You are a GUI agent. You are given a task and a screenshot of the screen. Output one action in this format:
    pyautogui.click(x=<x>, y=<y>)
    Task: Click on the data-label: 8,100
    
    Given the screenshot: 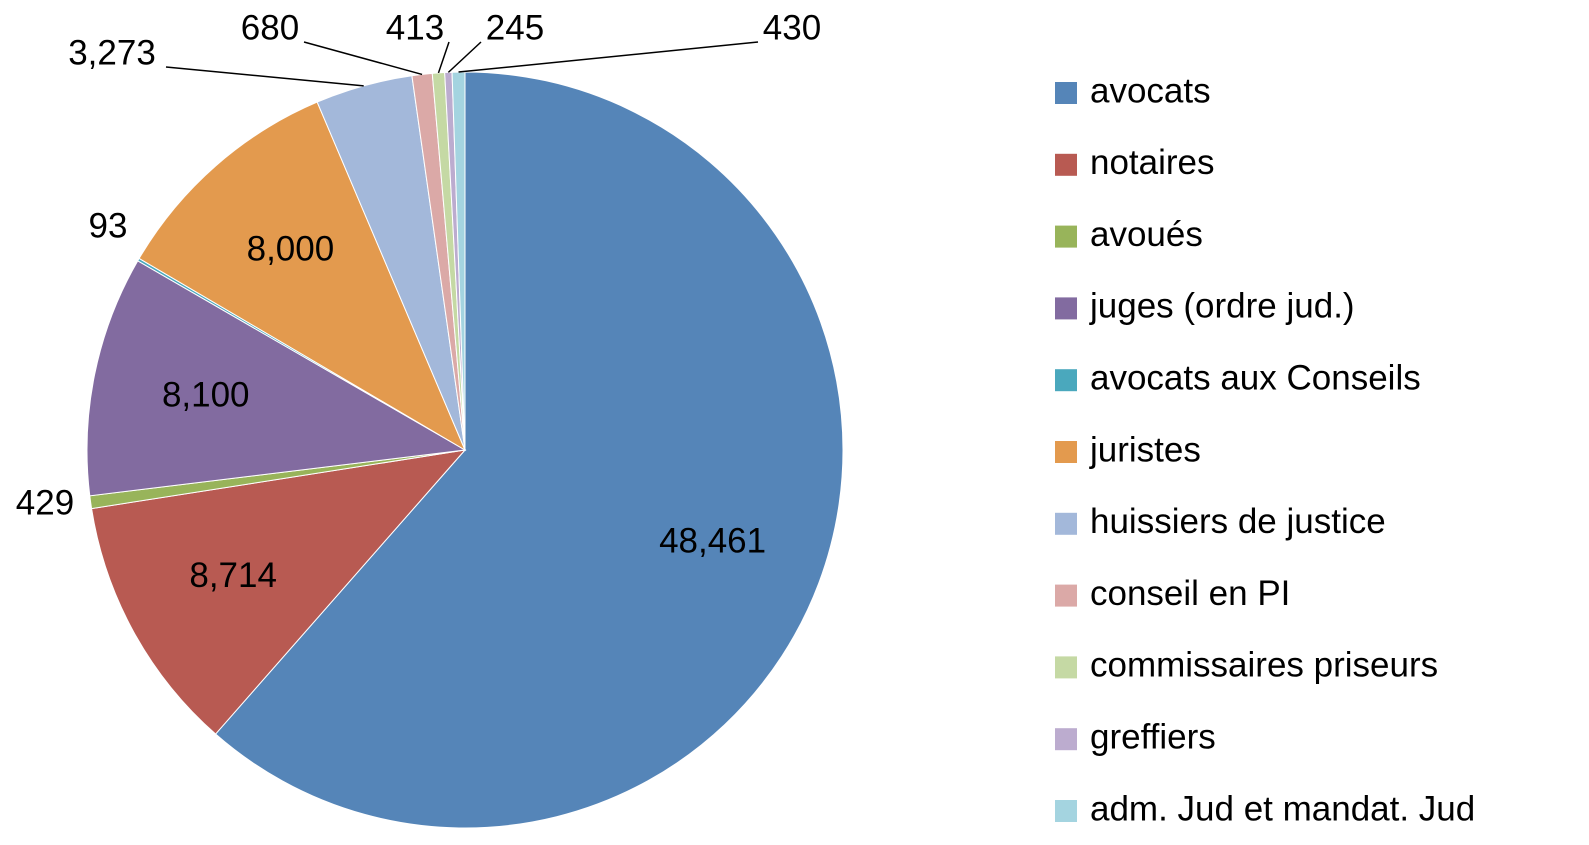 What is the action you would take?
    pyautogui.click(x=206, y=394)
    